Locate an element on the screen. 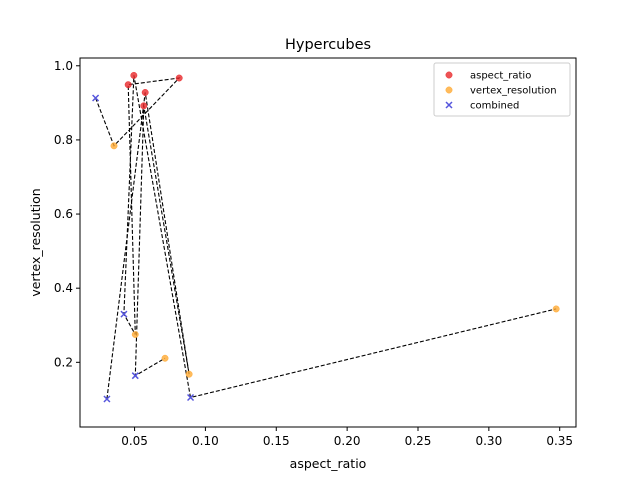 This screenshot has width=640, height=480. x-tick-label: 0.30 is located at coordinates (488, 441).